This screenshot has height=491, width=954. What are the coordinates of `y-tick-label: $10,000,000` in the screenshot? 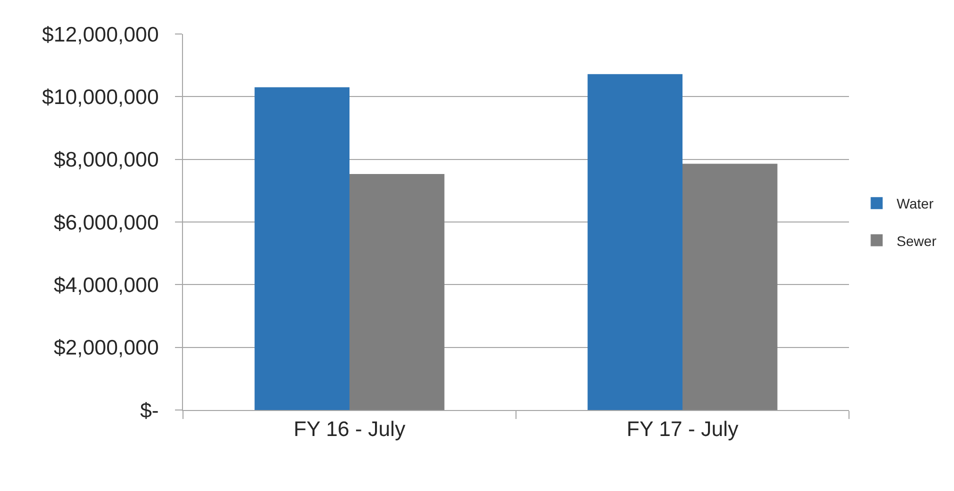 It's located at (100, 98).